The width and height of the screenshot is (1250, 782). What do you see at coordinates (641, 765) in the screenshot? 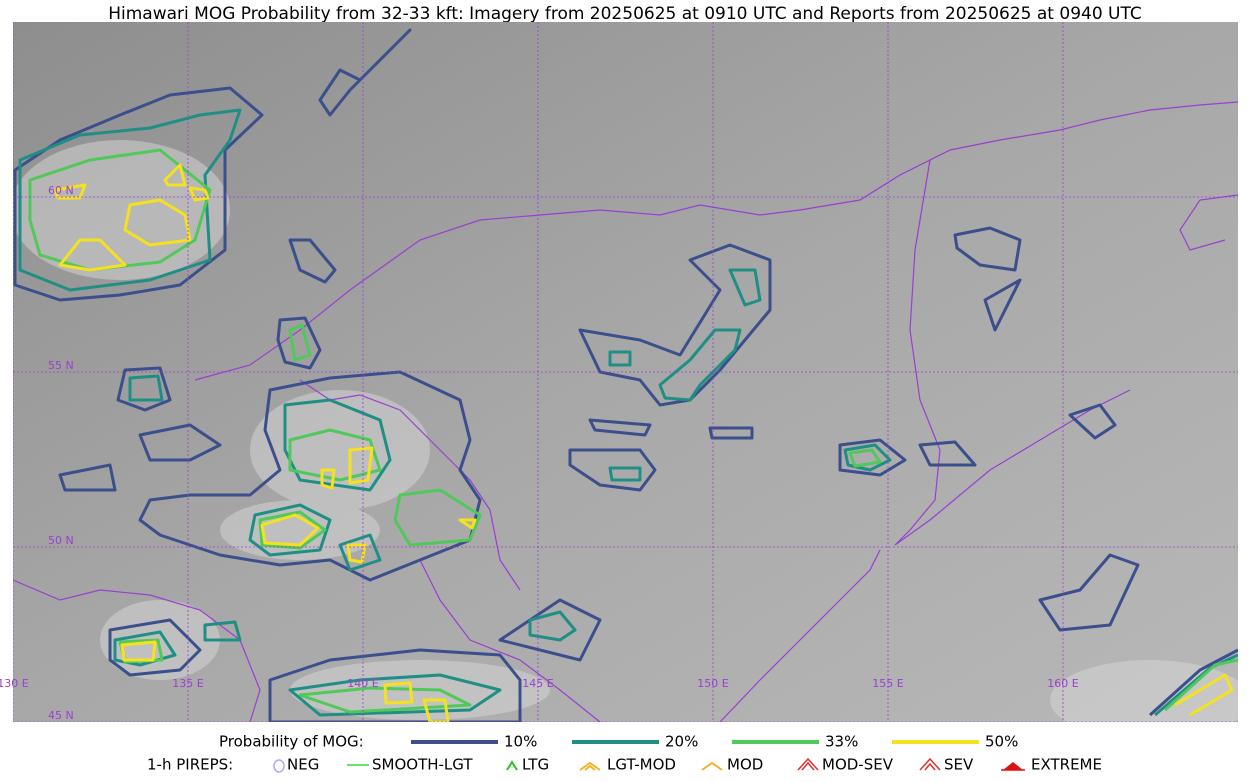
I see `legend-label: LGT-MOD` at bounding box center [641, 765].